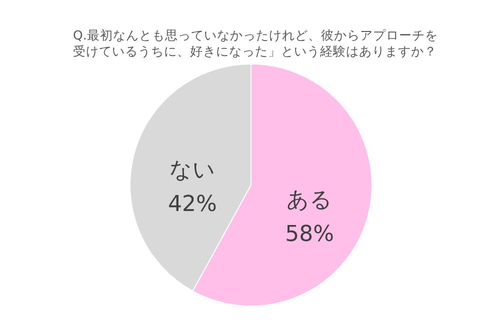 This screenshot has width=500, height=333. Describe the element at coordinates (309, 235) in the screenshot. I see `data-label: 58%` at that location.